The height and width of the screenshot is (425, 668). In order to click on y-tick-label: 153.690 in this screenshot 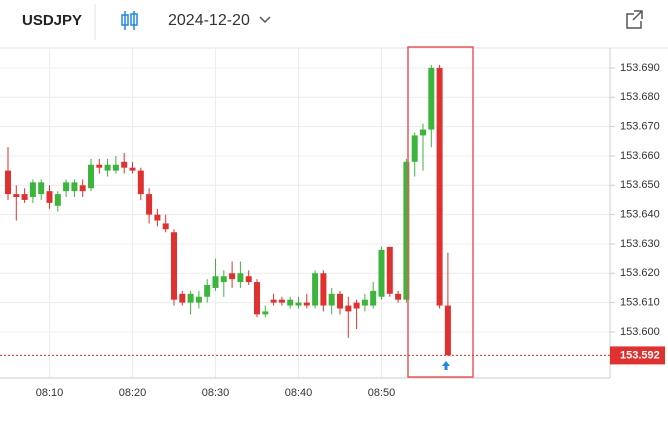, I will do `click(640, 68)`.